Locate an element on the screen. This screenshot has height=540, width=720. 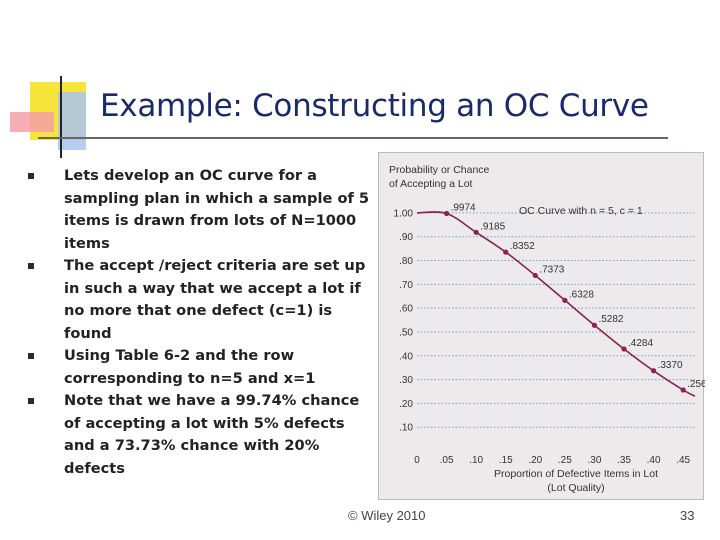
x-tick-label: 0 is located at coordinates (417, 460).